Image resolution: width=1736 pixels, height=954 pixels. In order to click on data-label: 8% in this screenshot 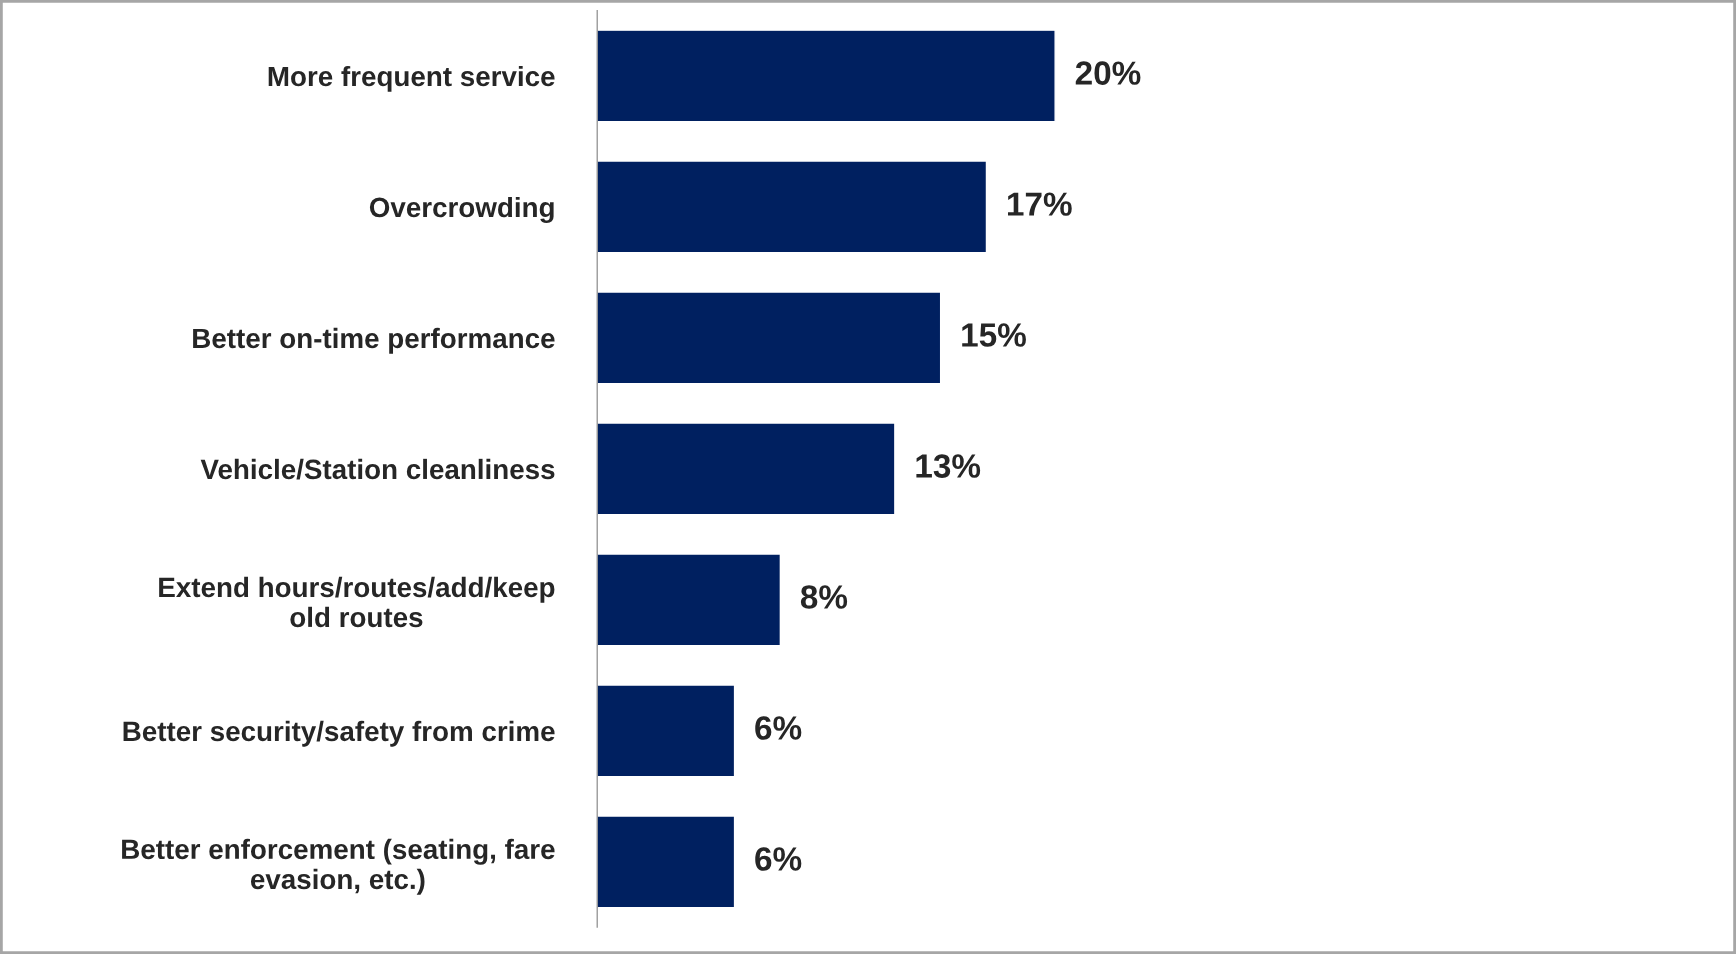, I will do `click(824, 597)`.